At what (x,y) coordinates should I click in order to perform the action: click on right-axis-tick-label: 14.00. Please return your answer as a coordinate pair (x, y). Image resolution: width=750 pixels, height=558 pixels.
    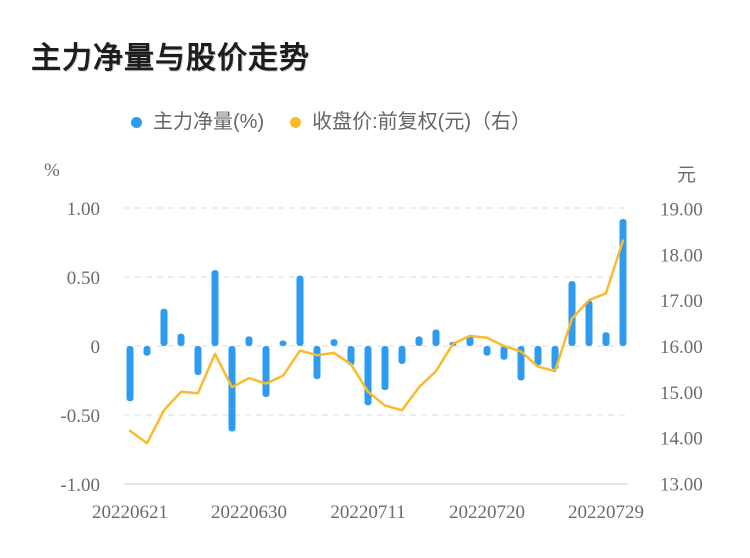
    Looking at the image, I should click on (681, 439).